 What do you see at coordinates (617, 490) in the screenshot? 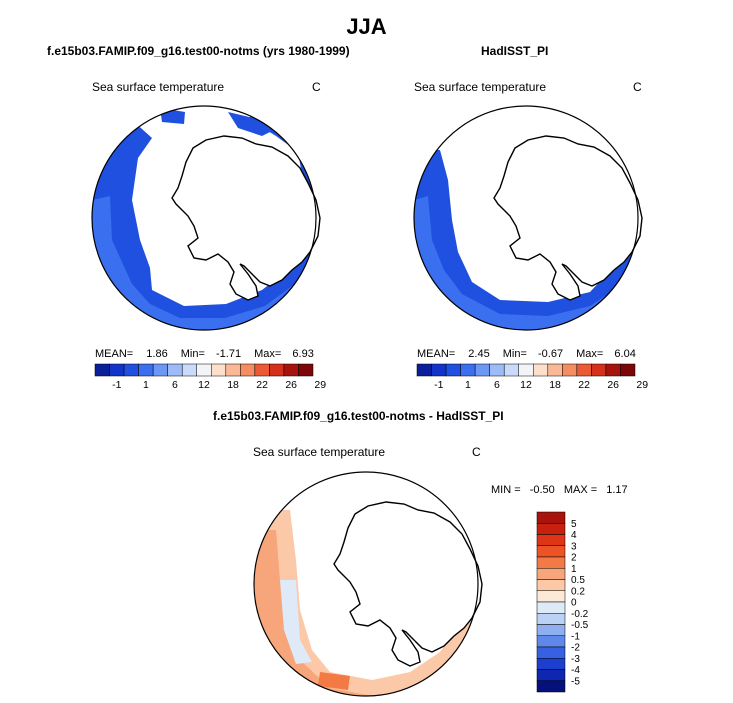
I see `diff-max-value: 1.17` at bounding box center [617, 490].